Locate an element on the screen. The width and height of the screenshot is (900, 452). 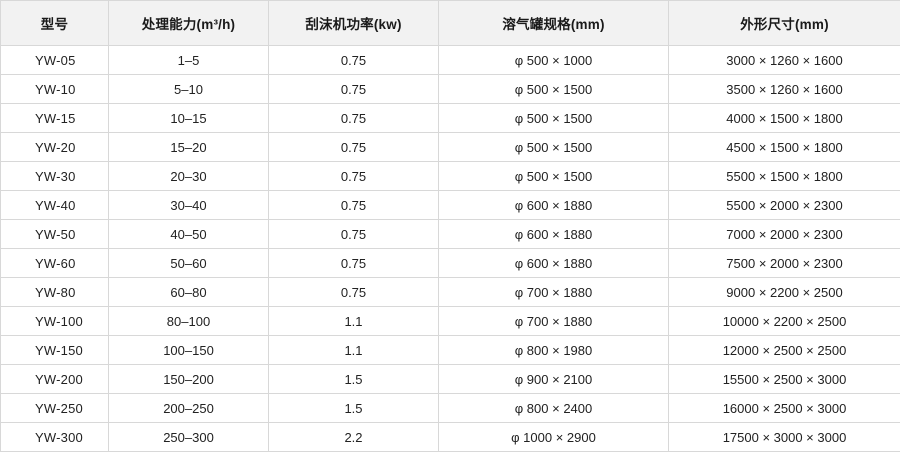
cell-model: YW-80 is located at coordinates (55, 292).